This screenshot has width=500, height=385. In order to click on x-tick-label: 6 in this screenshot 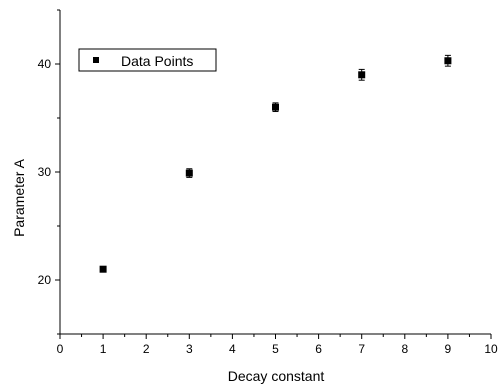, I will do `click(318, 349)`.